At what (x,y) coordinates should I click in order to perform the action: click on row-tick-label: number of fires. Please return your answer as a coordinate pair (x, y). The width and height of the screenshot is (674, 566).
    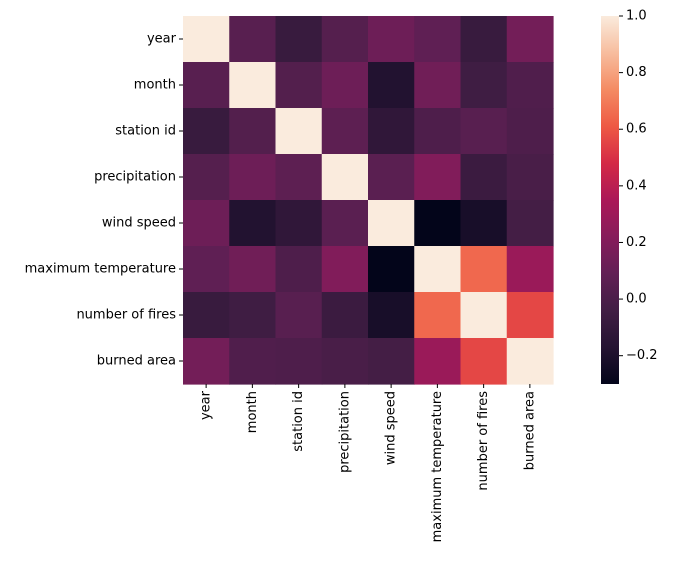
    Looking at the image, I should click on (126, 315).